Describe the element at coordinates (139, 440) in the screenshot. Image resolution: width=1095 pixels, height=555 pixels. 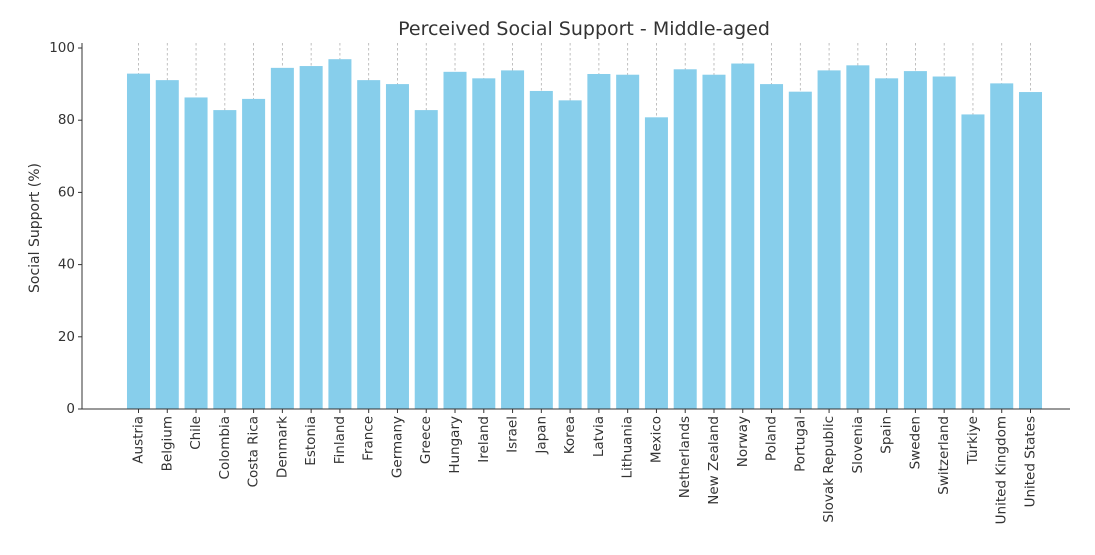
I see `x-tick-label: Austria` at that location.